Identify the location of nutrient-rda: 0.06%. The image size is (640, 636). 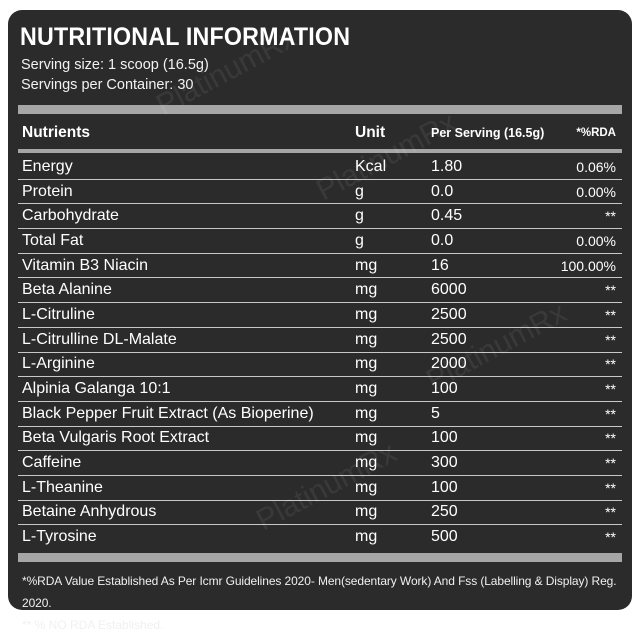
(583, 167).